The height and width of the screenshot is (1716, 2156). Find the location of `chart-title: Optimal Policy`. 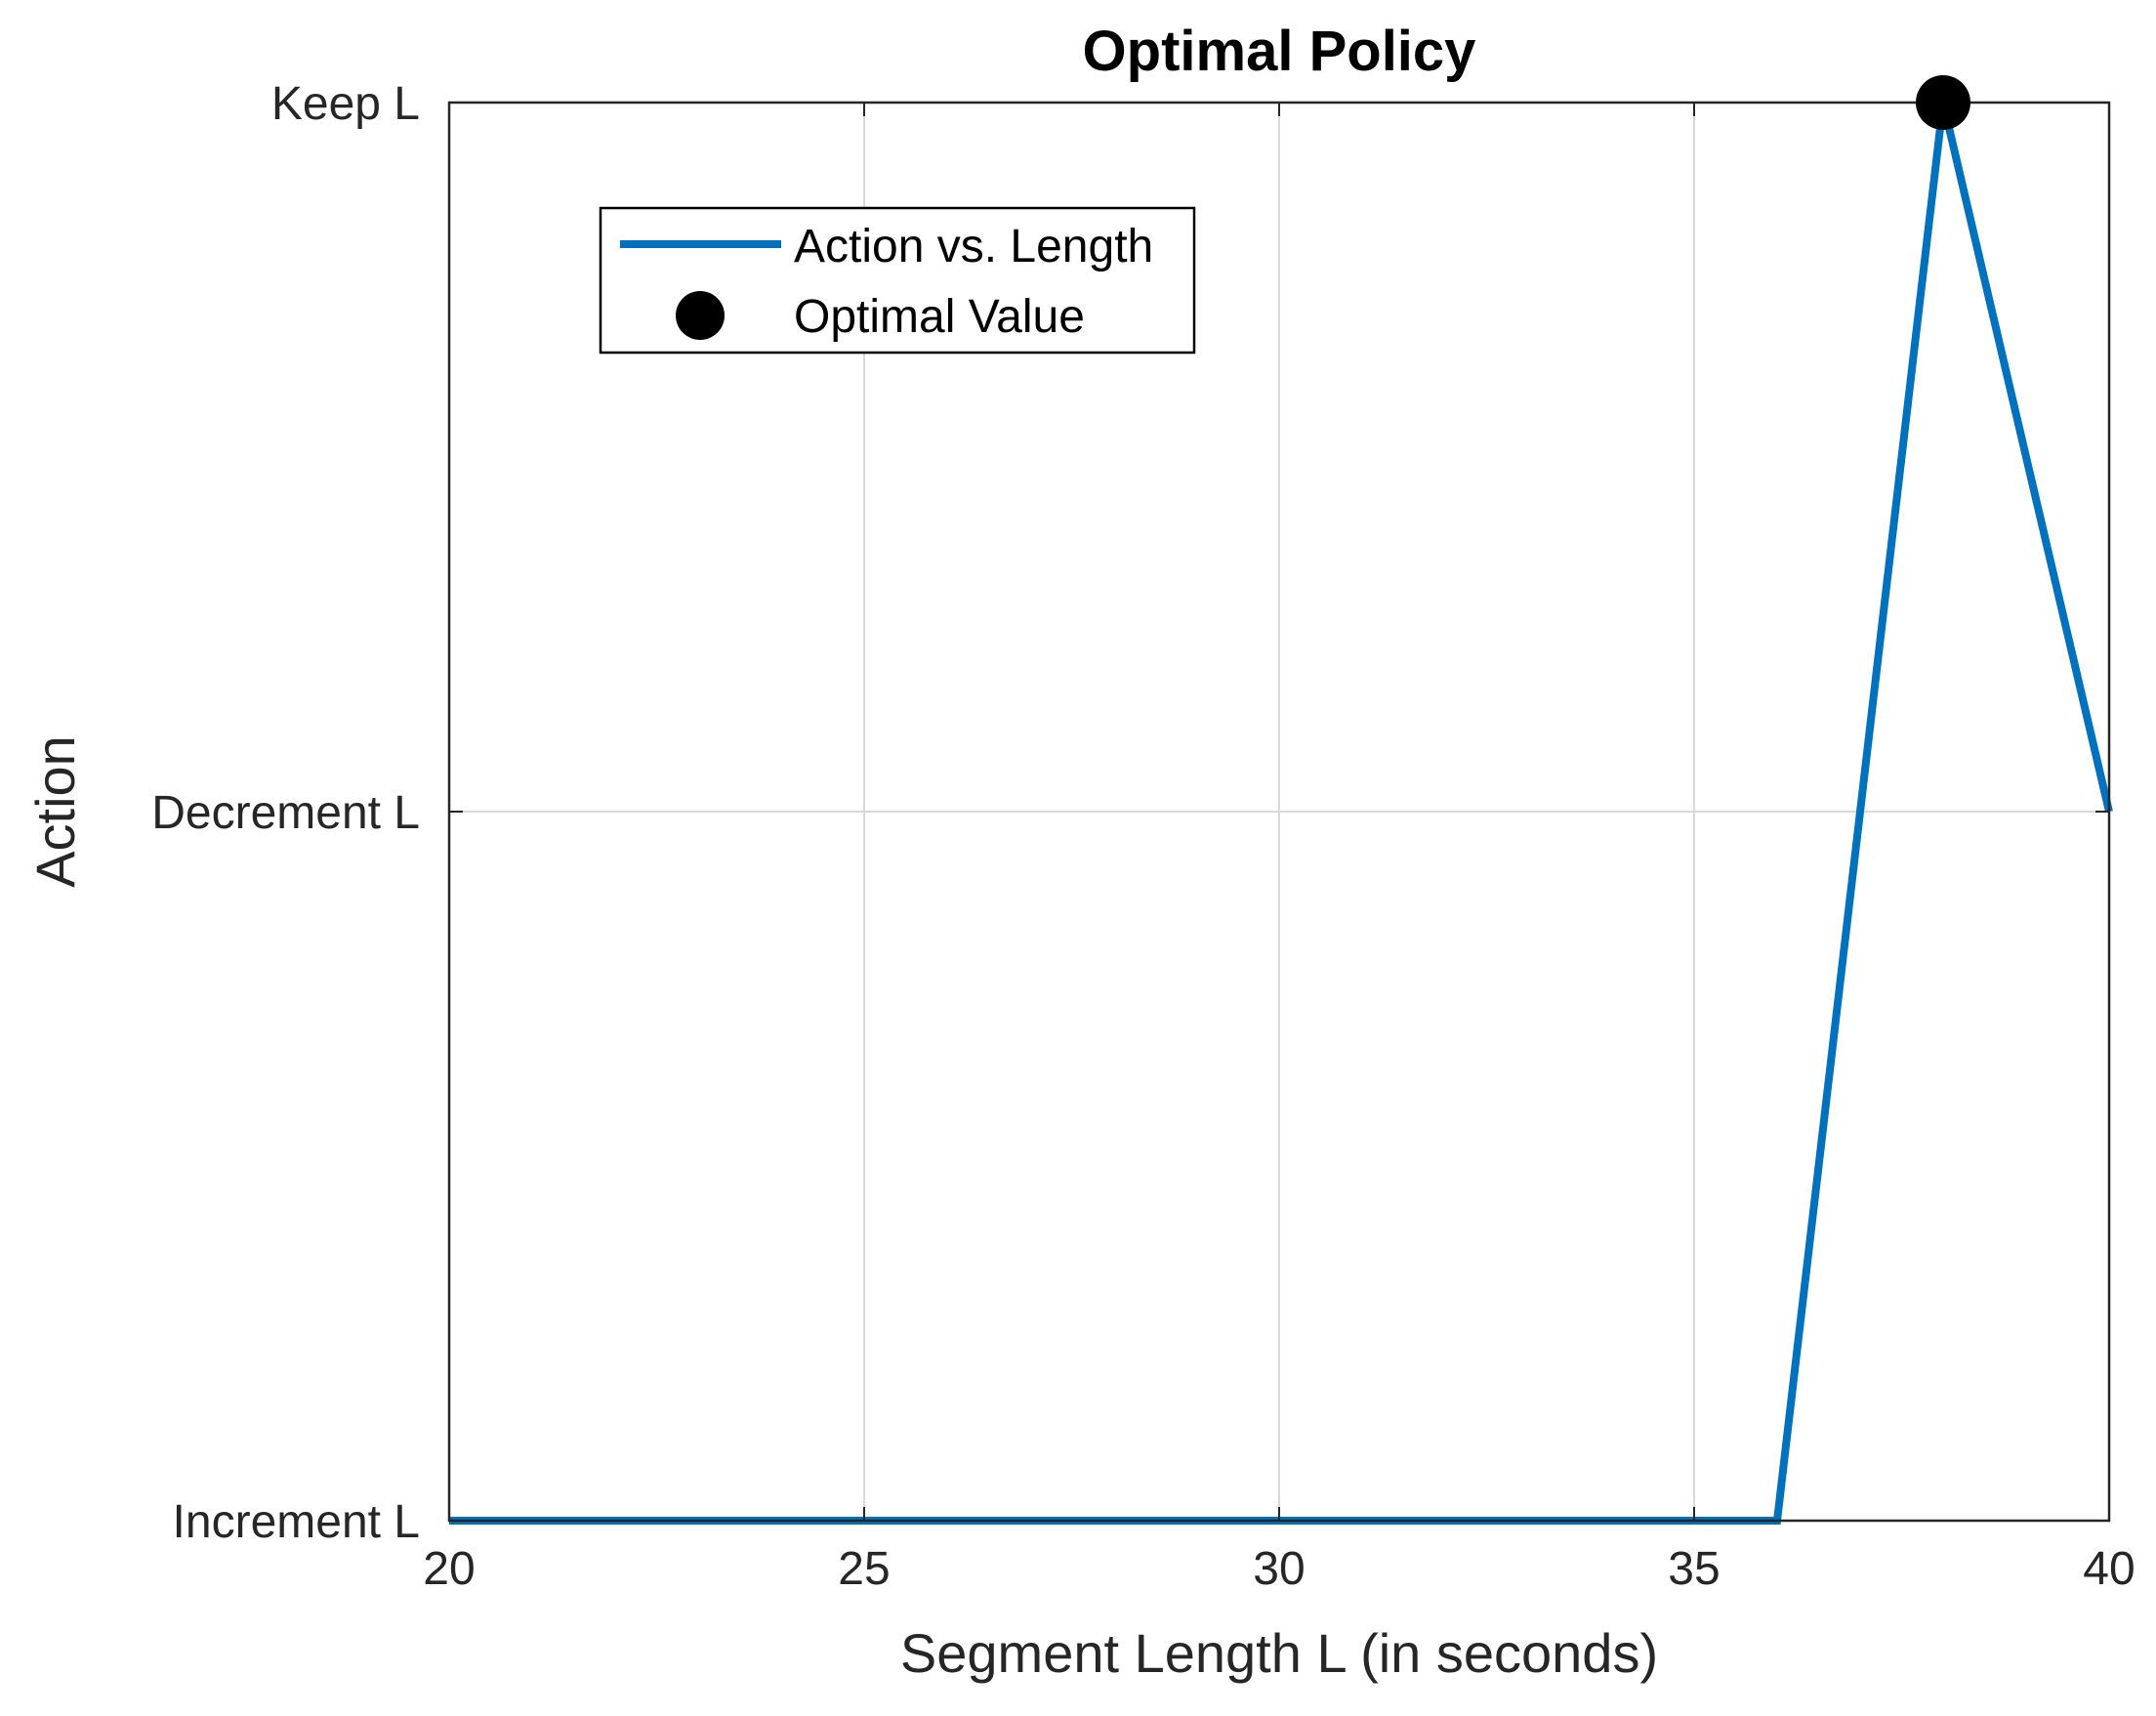

chart-title: Optimal Policy is located at coordinates (1279, 51).